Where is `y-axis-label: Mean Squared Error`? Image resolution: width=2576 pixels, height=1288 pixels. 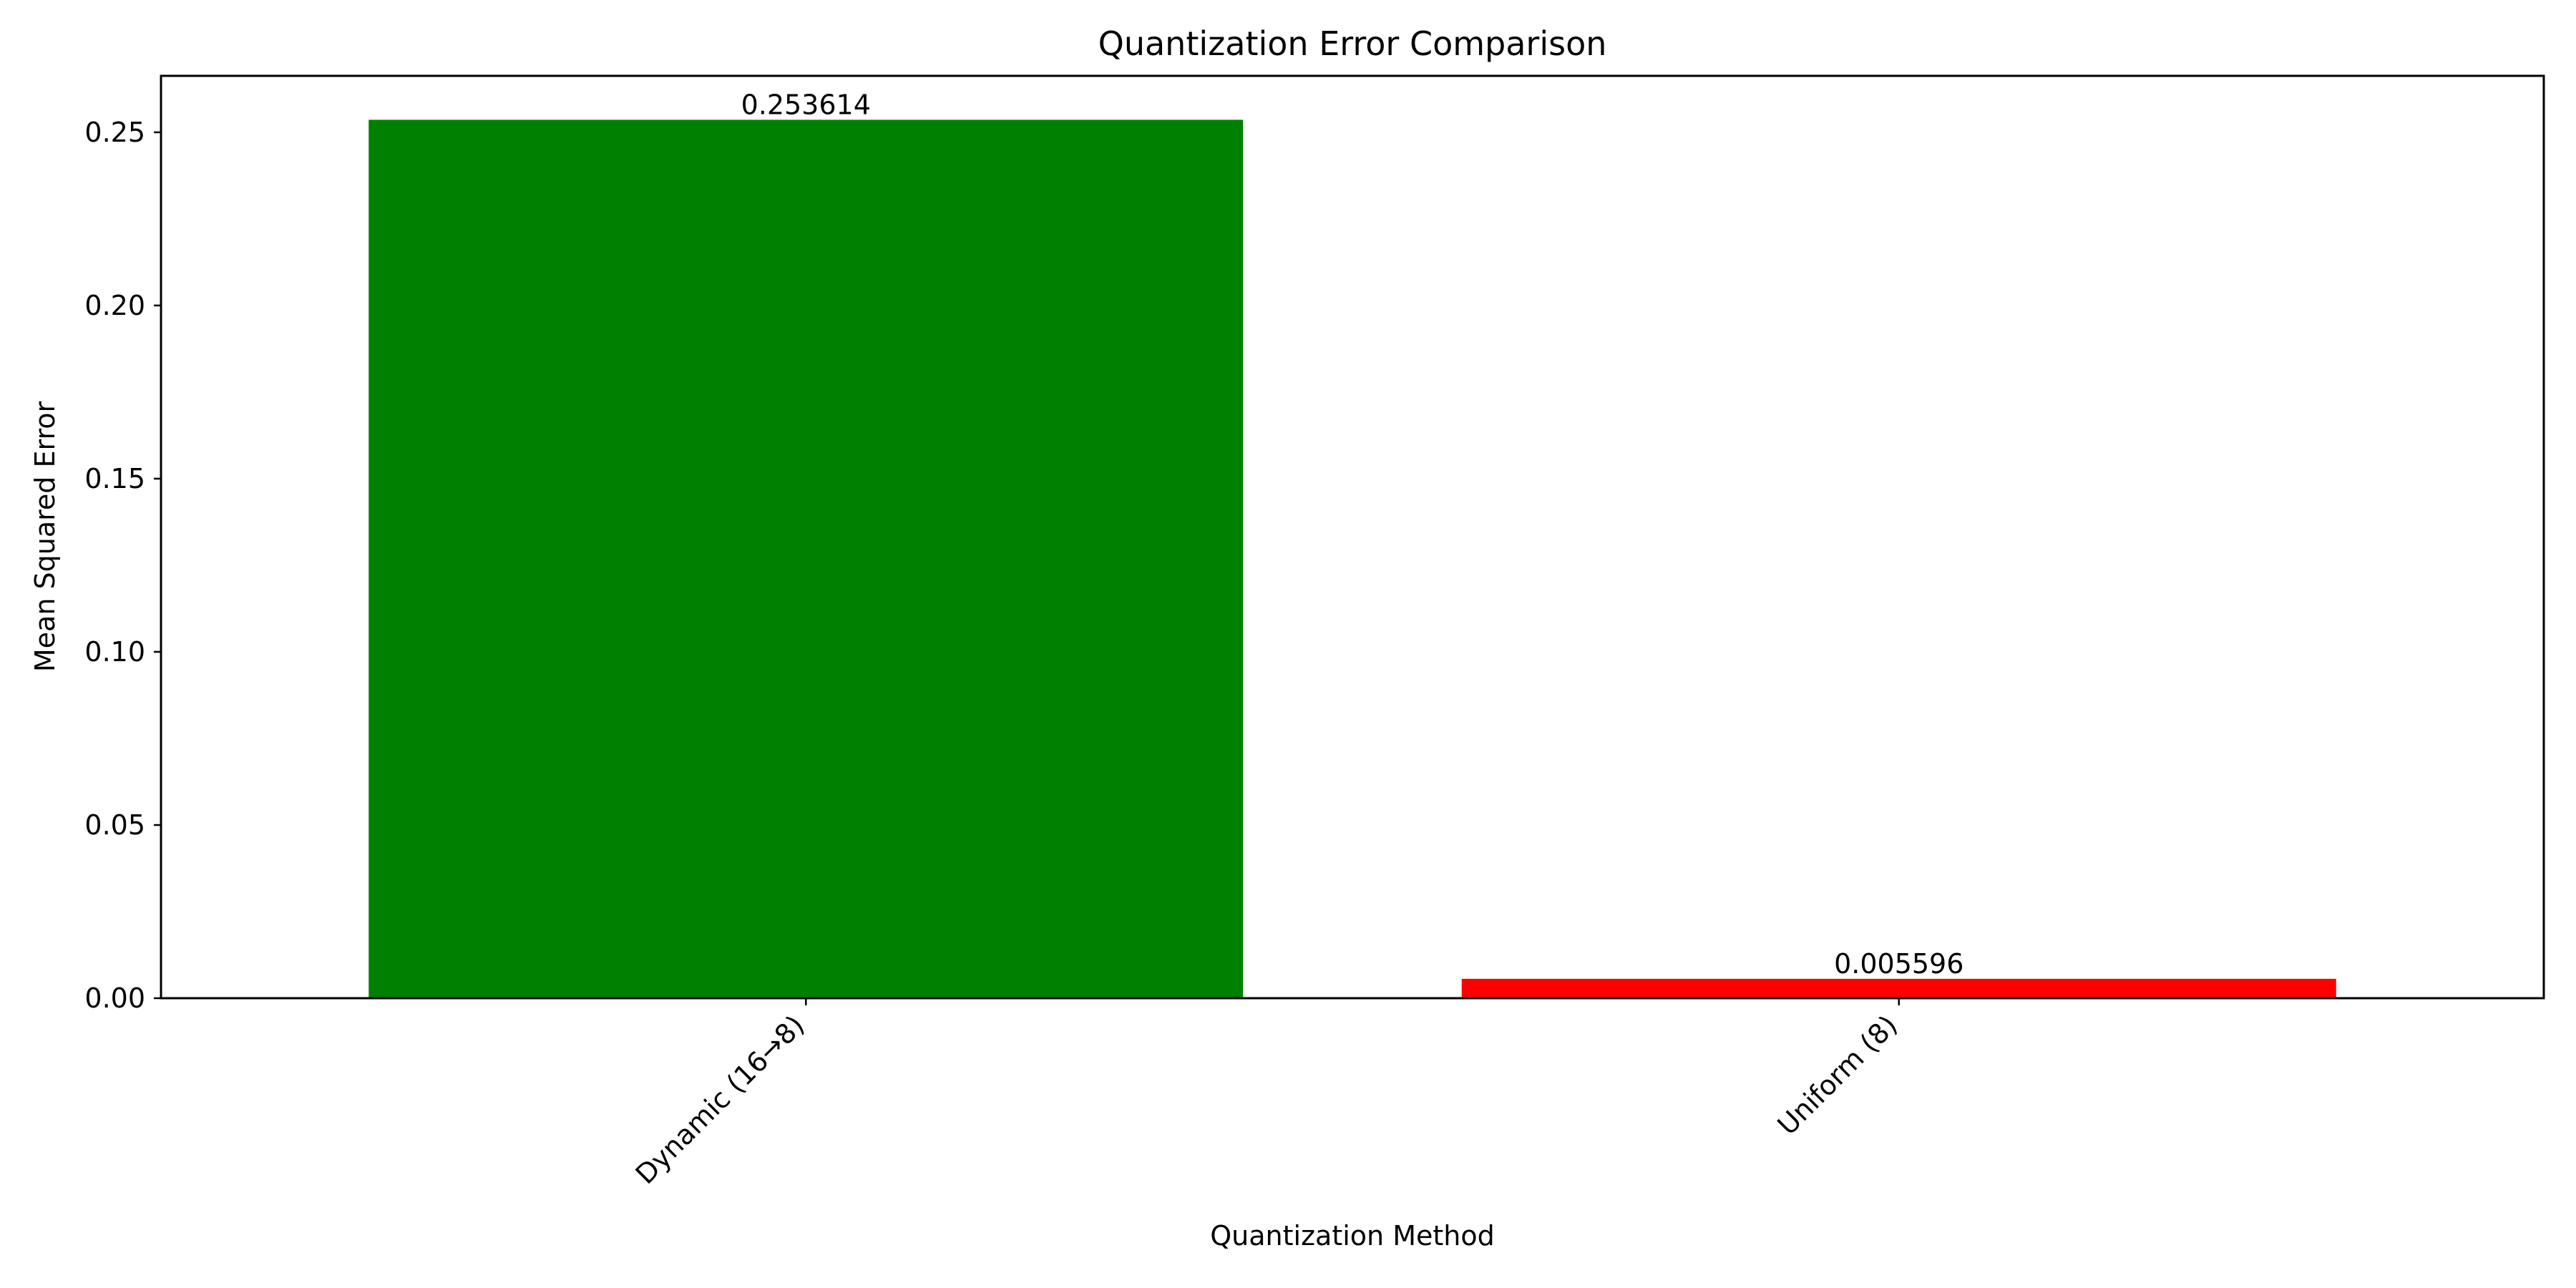 y-axis-label: Mean Squared Error is located at coordinates (45, 537).